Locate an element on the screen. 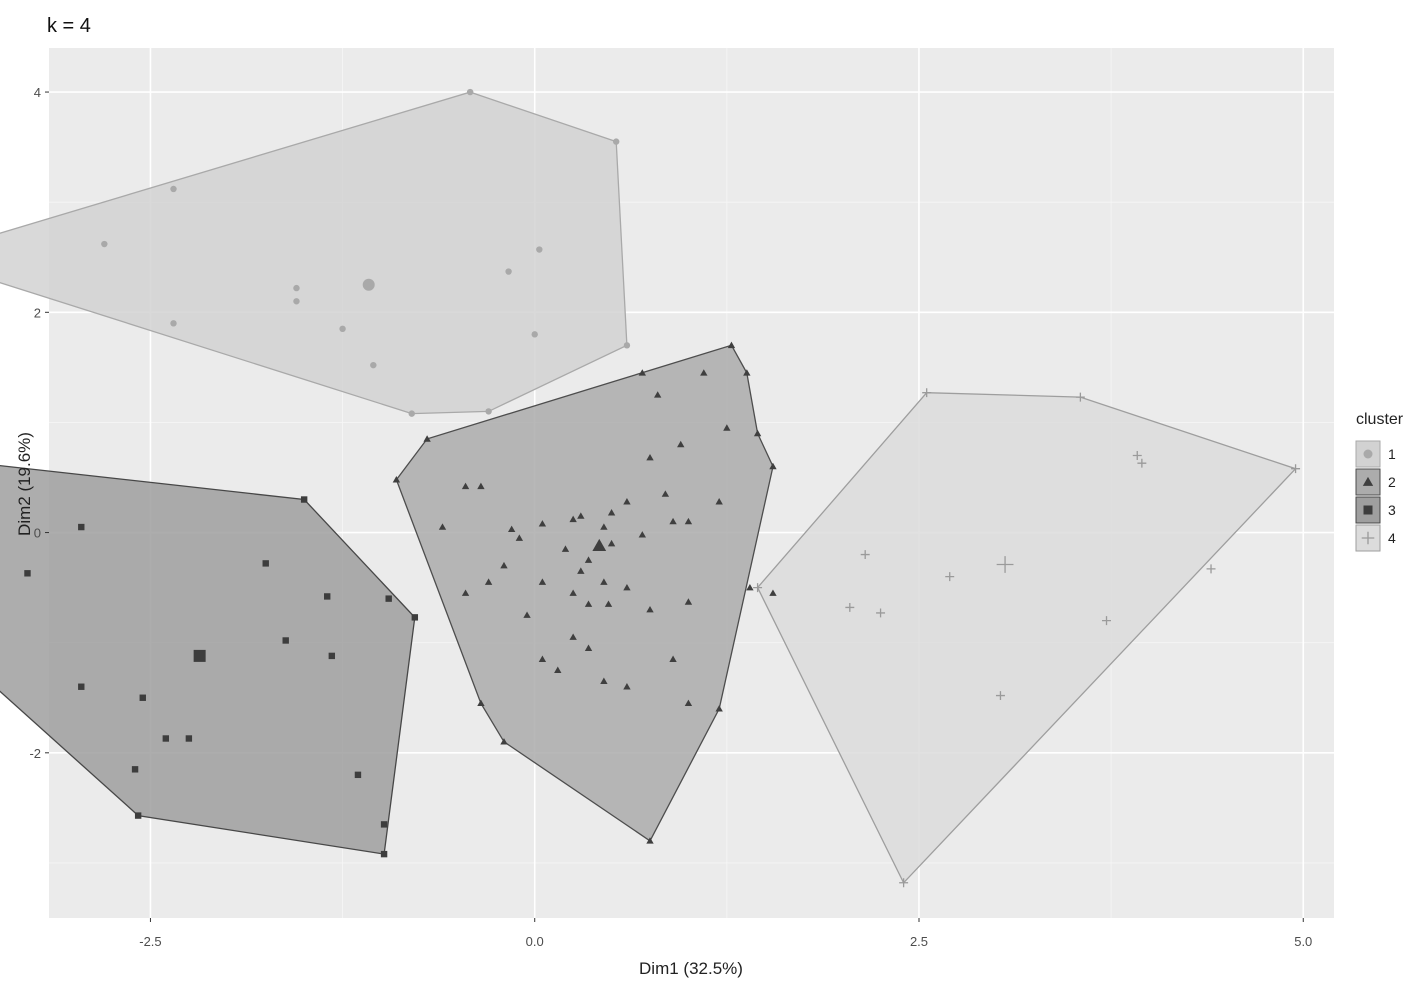  legend-label-2: 2 is located at coordinates (1392, 482).